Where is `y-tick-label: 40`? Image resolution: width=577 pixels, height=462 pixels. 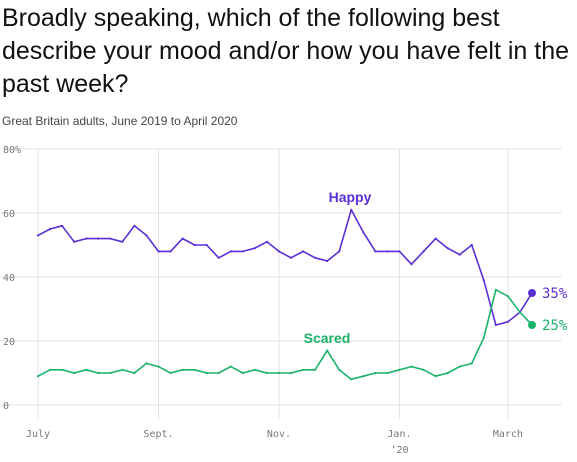 y-tick-label: 40 is located at coordinates (9, 278).